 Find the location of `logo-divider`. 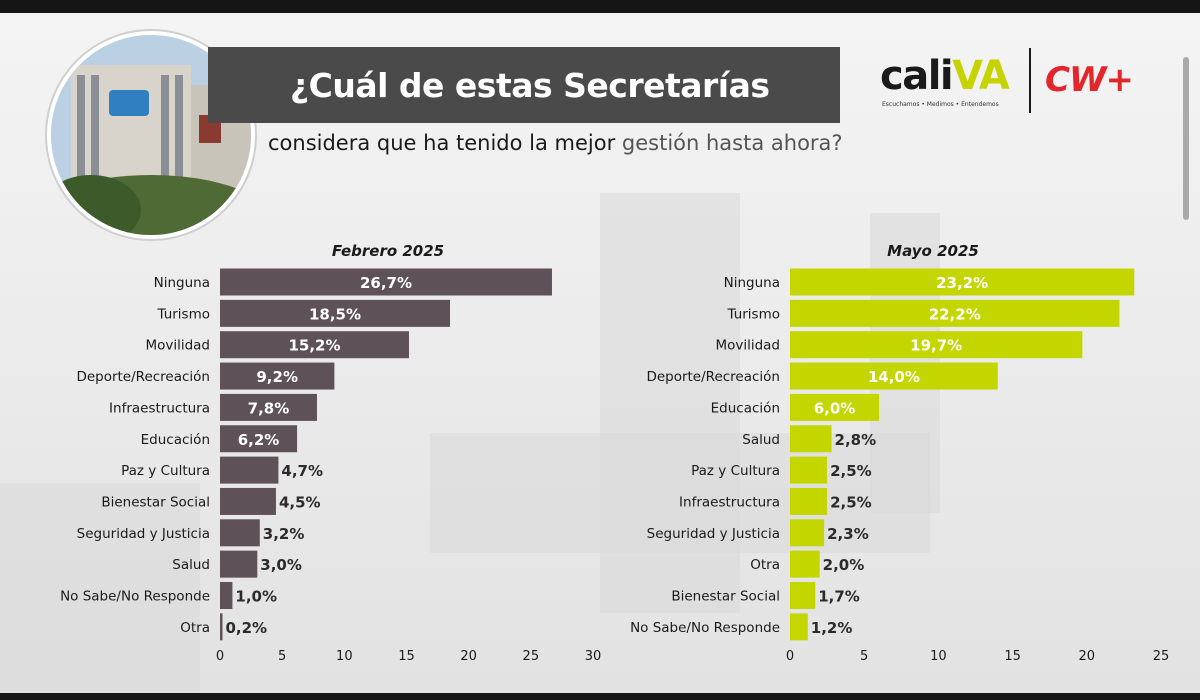

logo-divider is located at coordinates (1030, 80).